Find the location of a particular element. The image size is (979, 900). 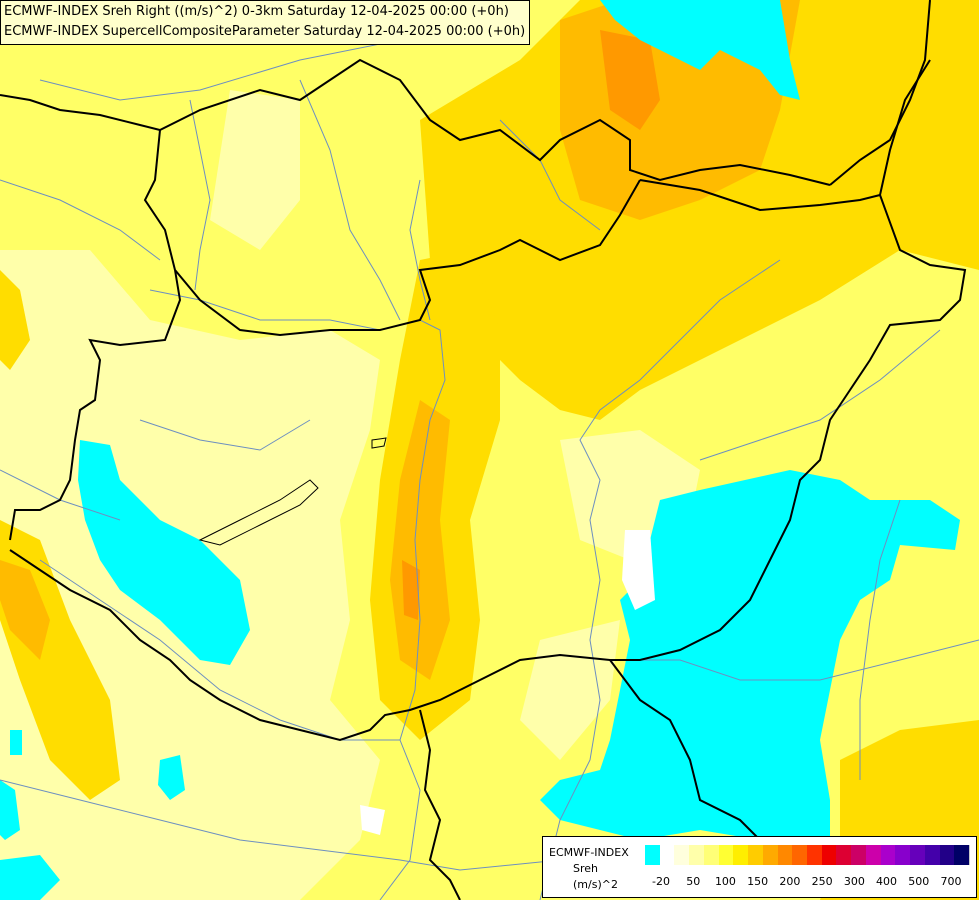

legend-source: ECMWF-INDEX is located at coordinates (589, 852).